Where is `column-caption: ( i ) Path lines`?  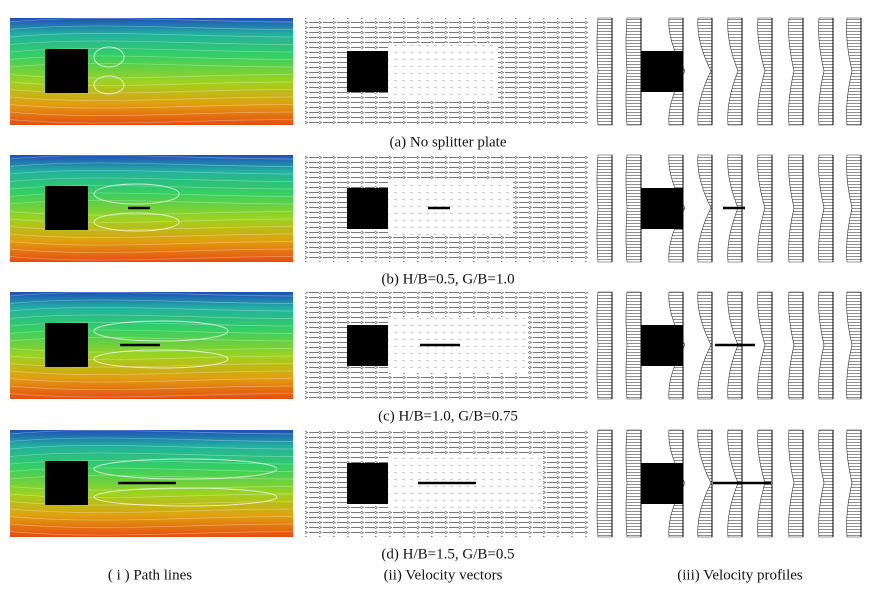
column-caption: ( i ) Path lines is located at coordinates (150, 575).